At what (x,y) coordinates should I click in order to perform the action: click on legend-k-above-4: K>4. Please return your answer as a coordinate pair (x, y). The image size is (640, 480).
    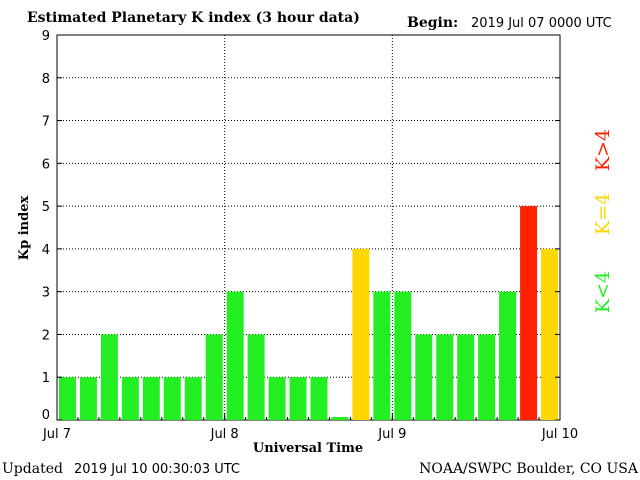
    Looking at the image, I should click on (603, 150).